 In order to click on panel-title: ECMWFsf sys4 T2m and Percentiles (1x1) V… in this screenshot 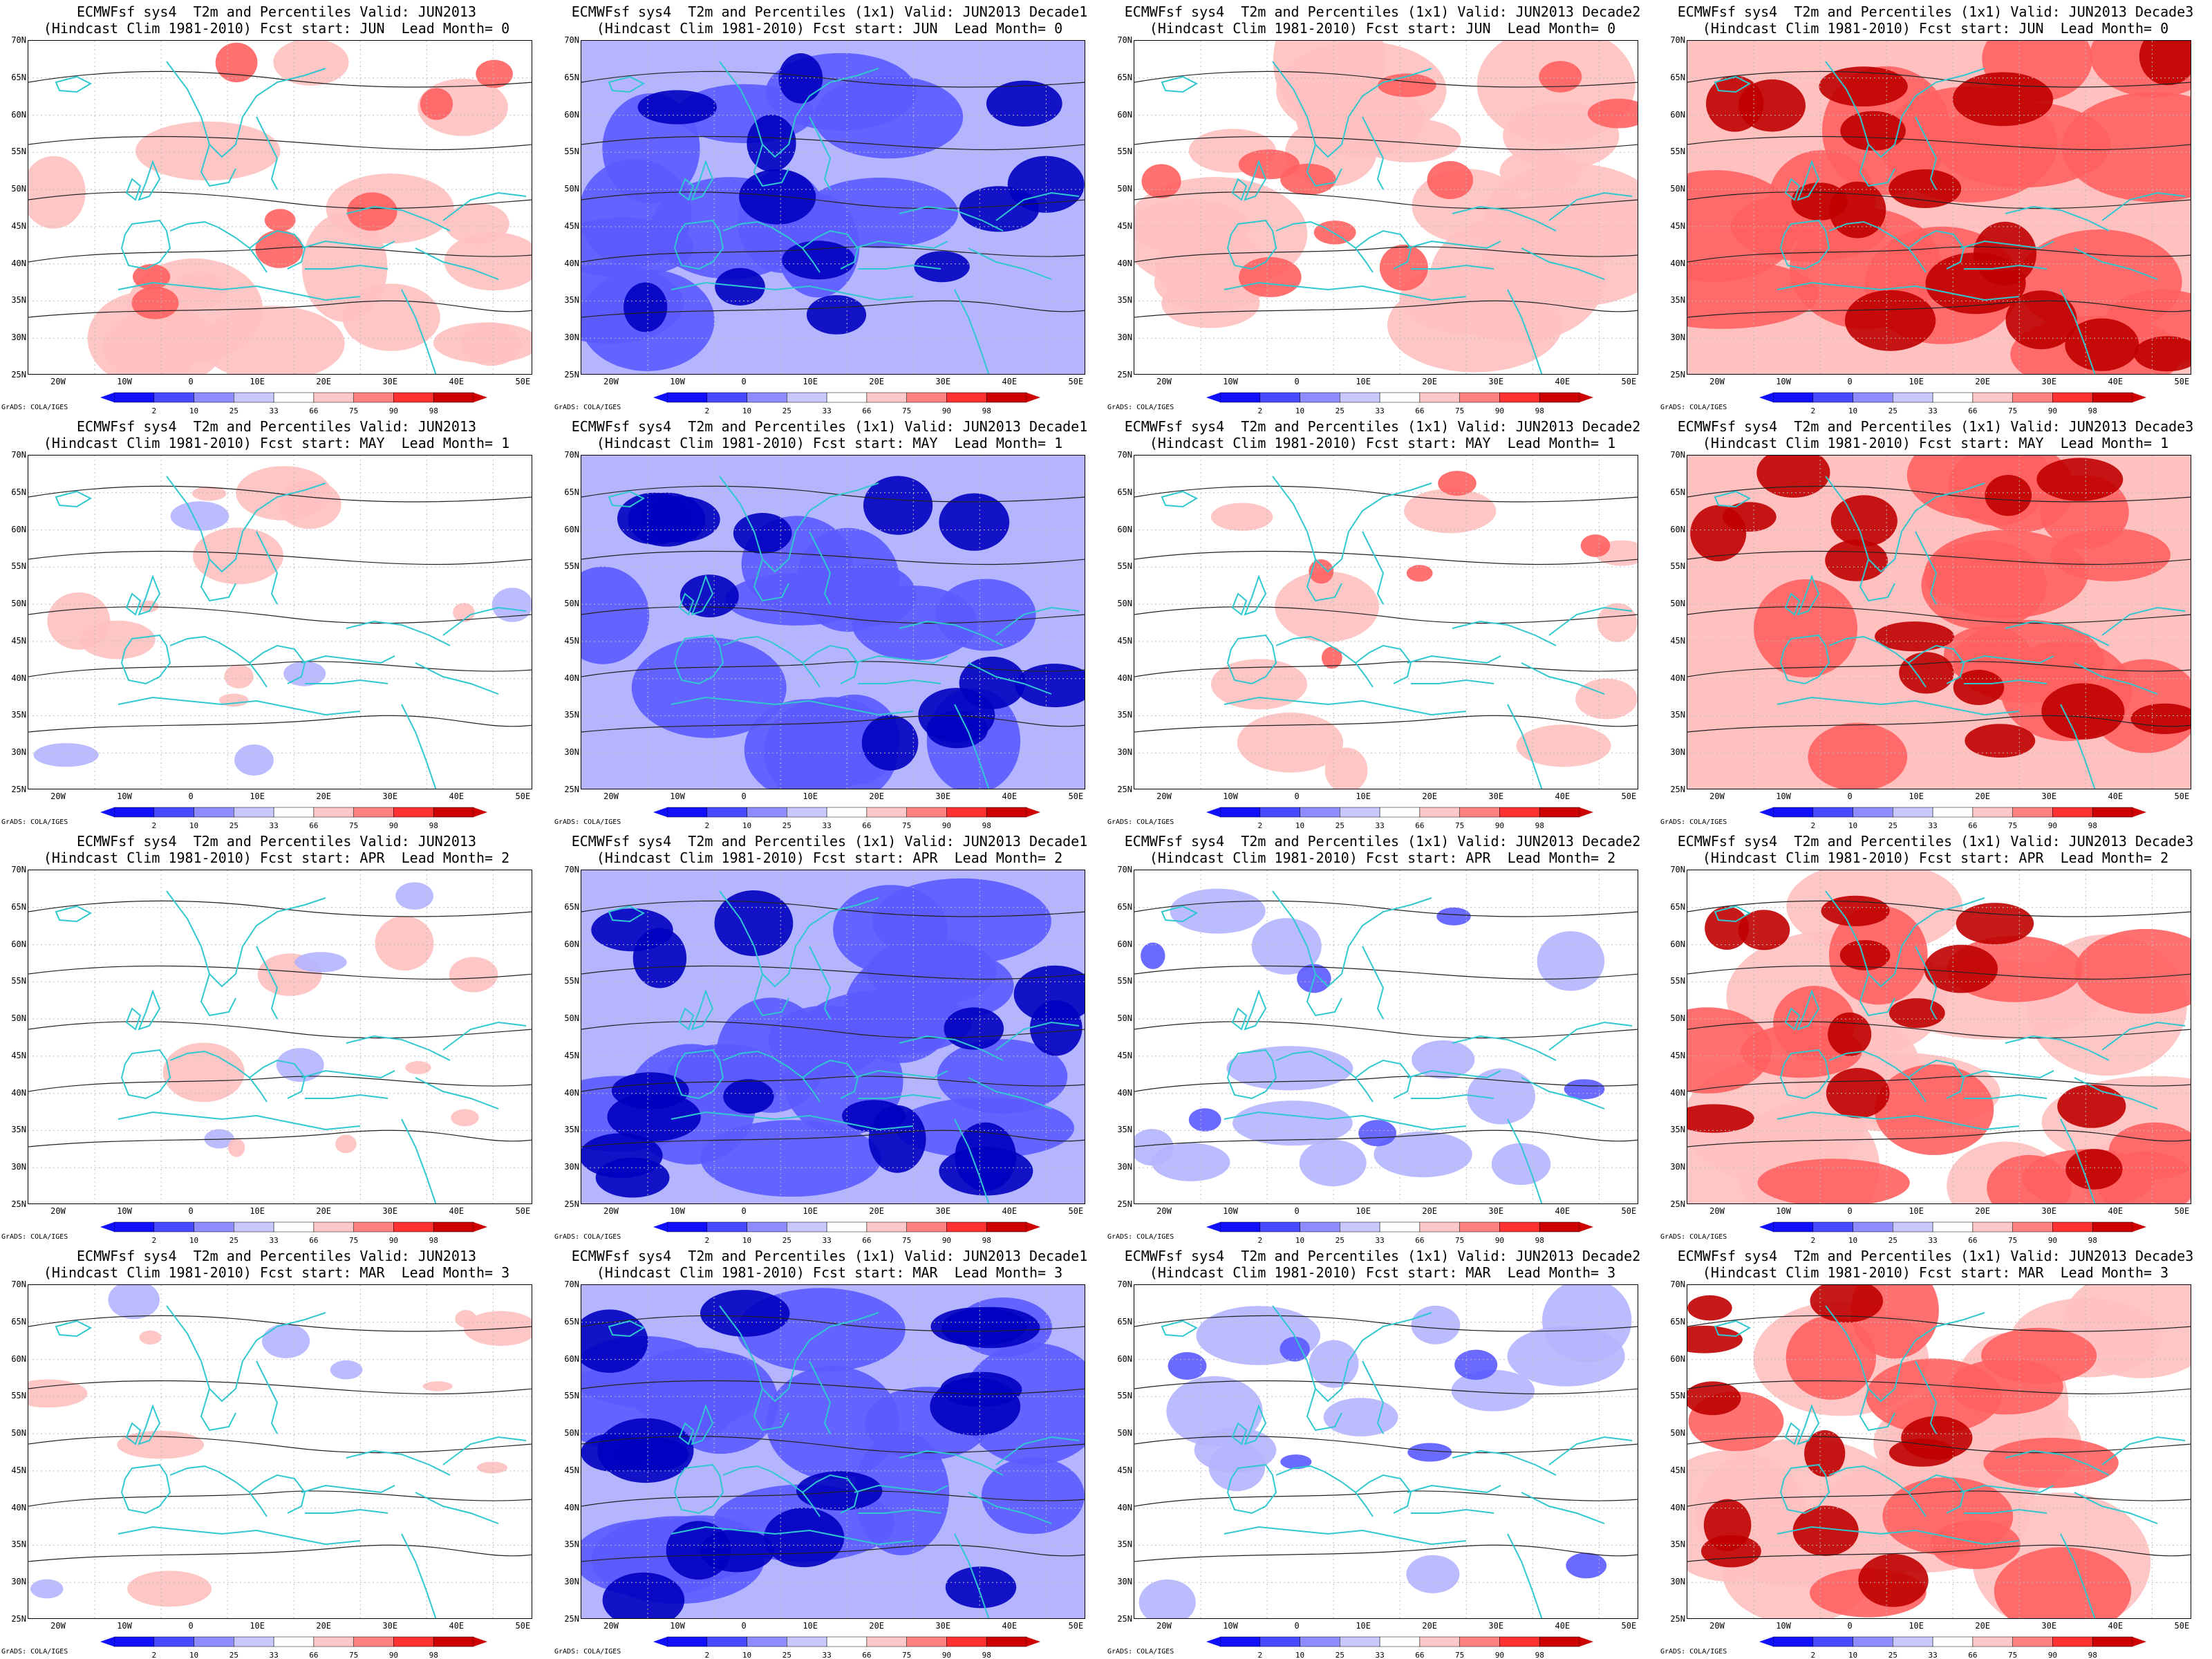, I will do `click(829, 842)`.